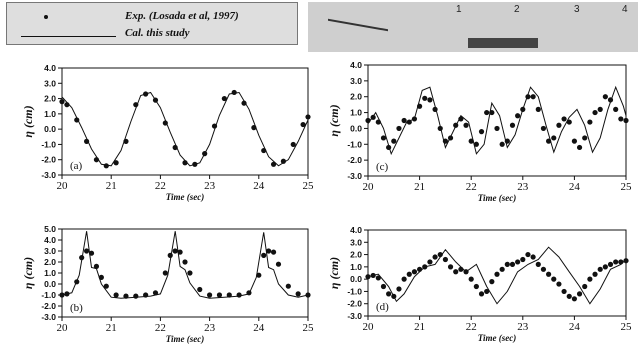 The width and height of the screenshot is (641, 345). Describe the element at coordinates (259, 328) in the screenshot. I see `x-tick-label-b: 24` at that location.